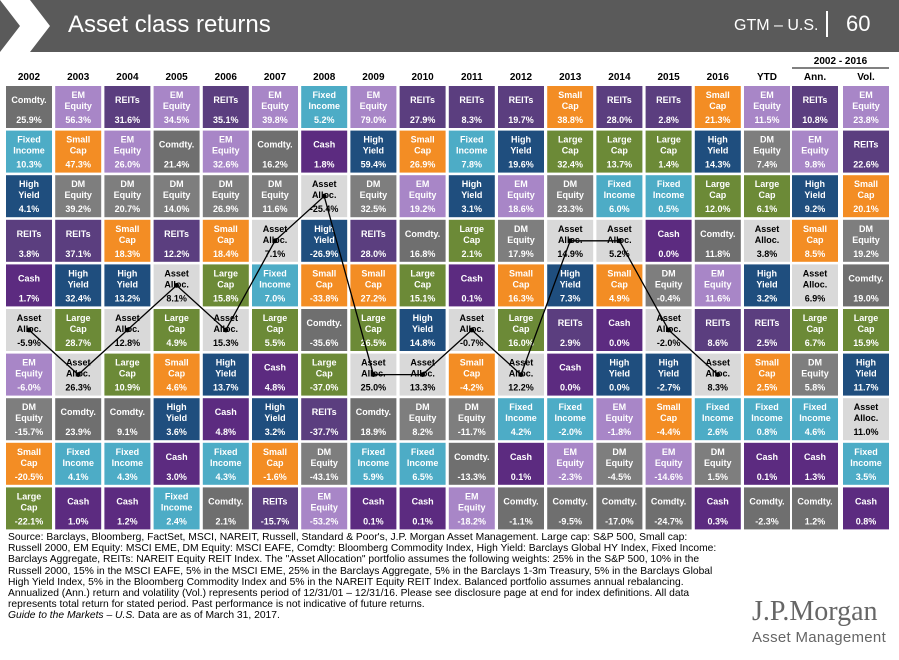 The width and height of the screenshot is (899, 660). I want to click on return-value: 6.7%, so click(815, 343).